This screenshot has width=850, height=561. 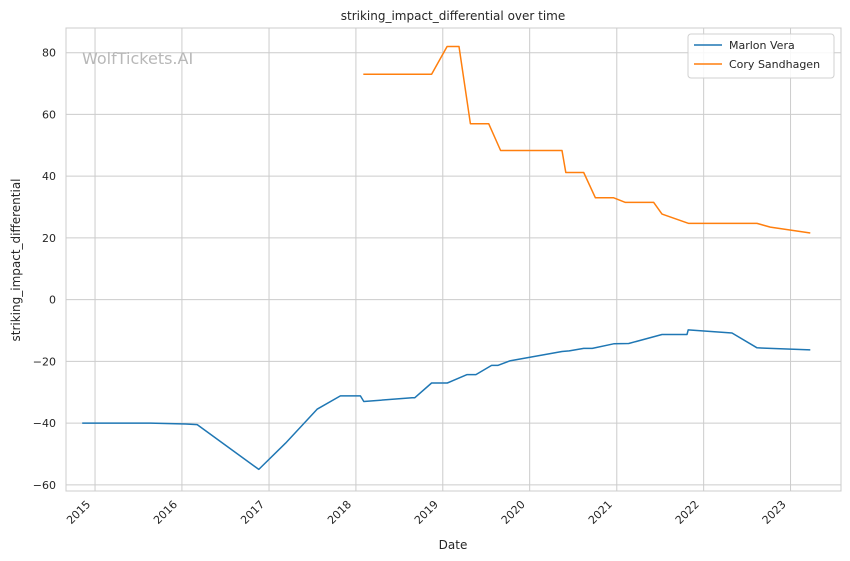 I want to click on chart-title: striking_impact_differential over time, so click(x=453, y=16).